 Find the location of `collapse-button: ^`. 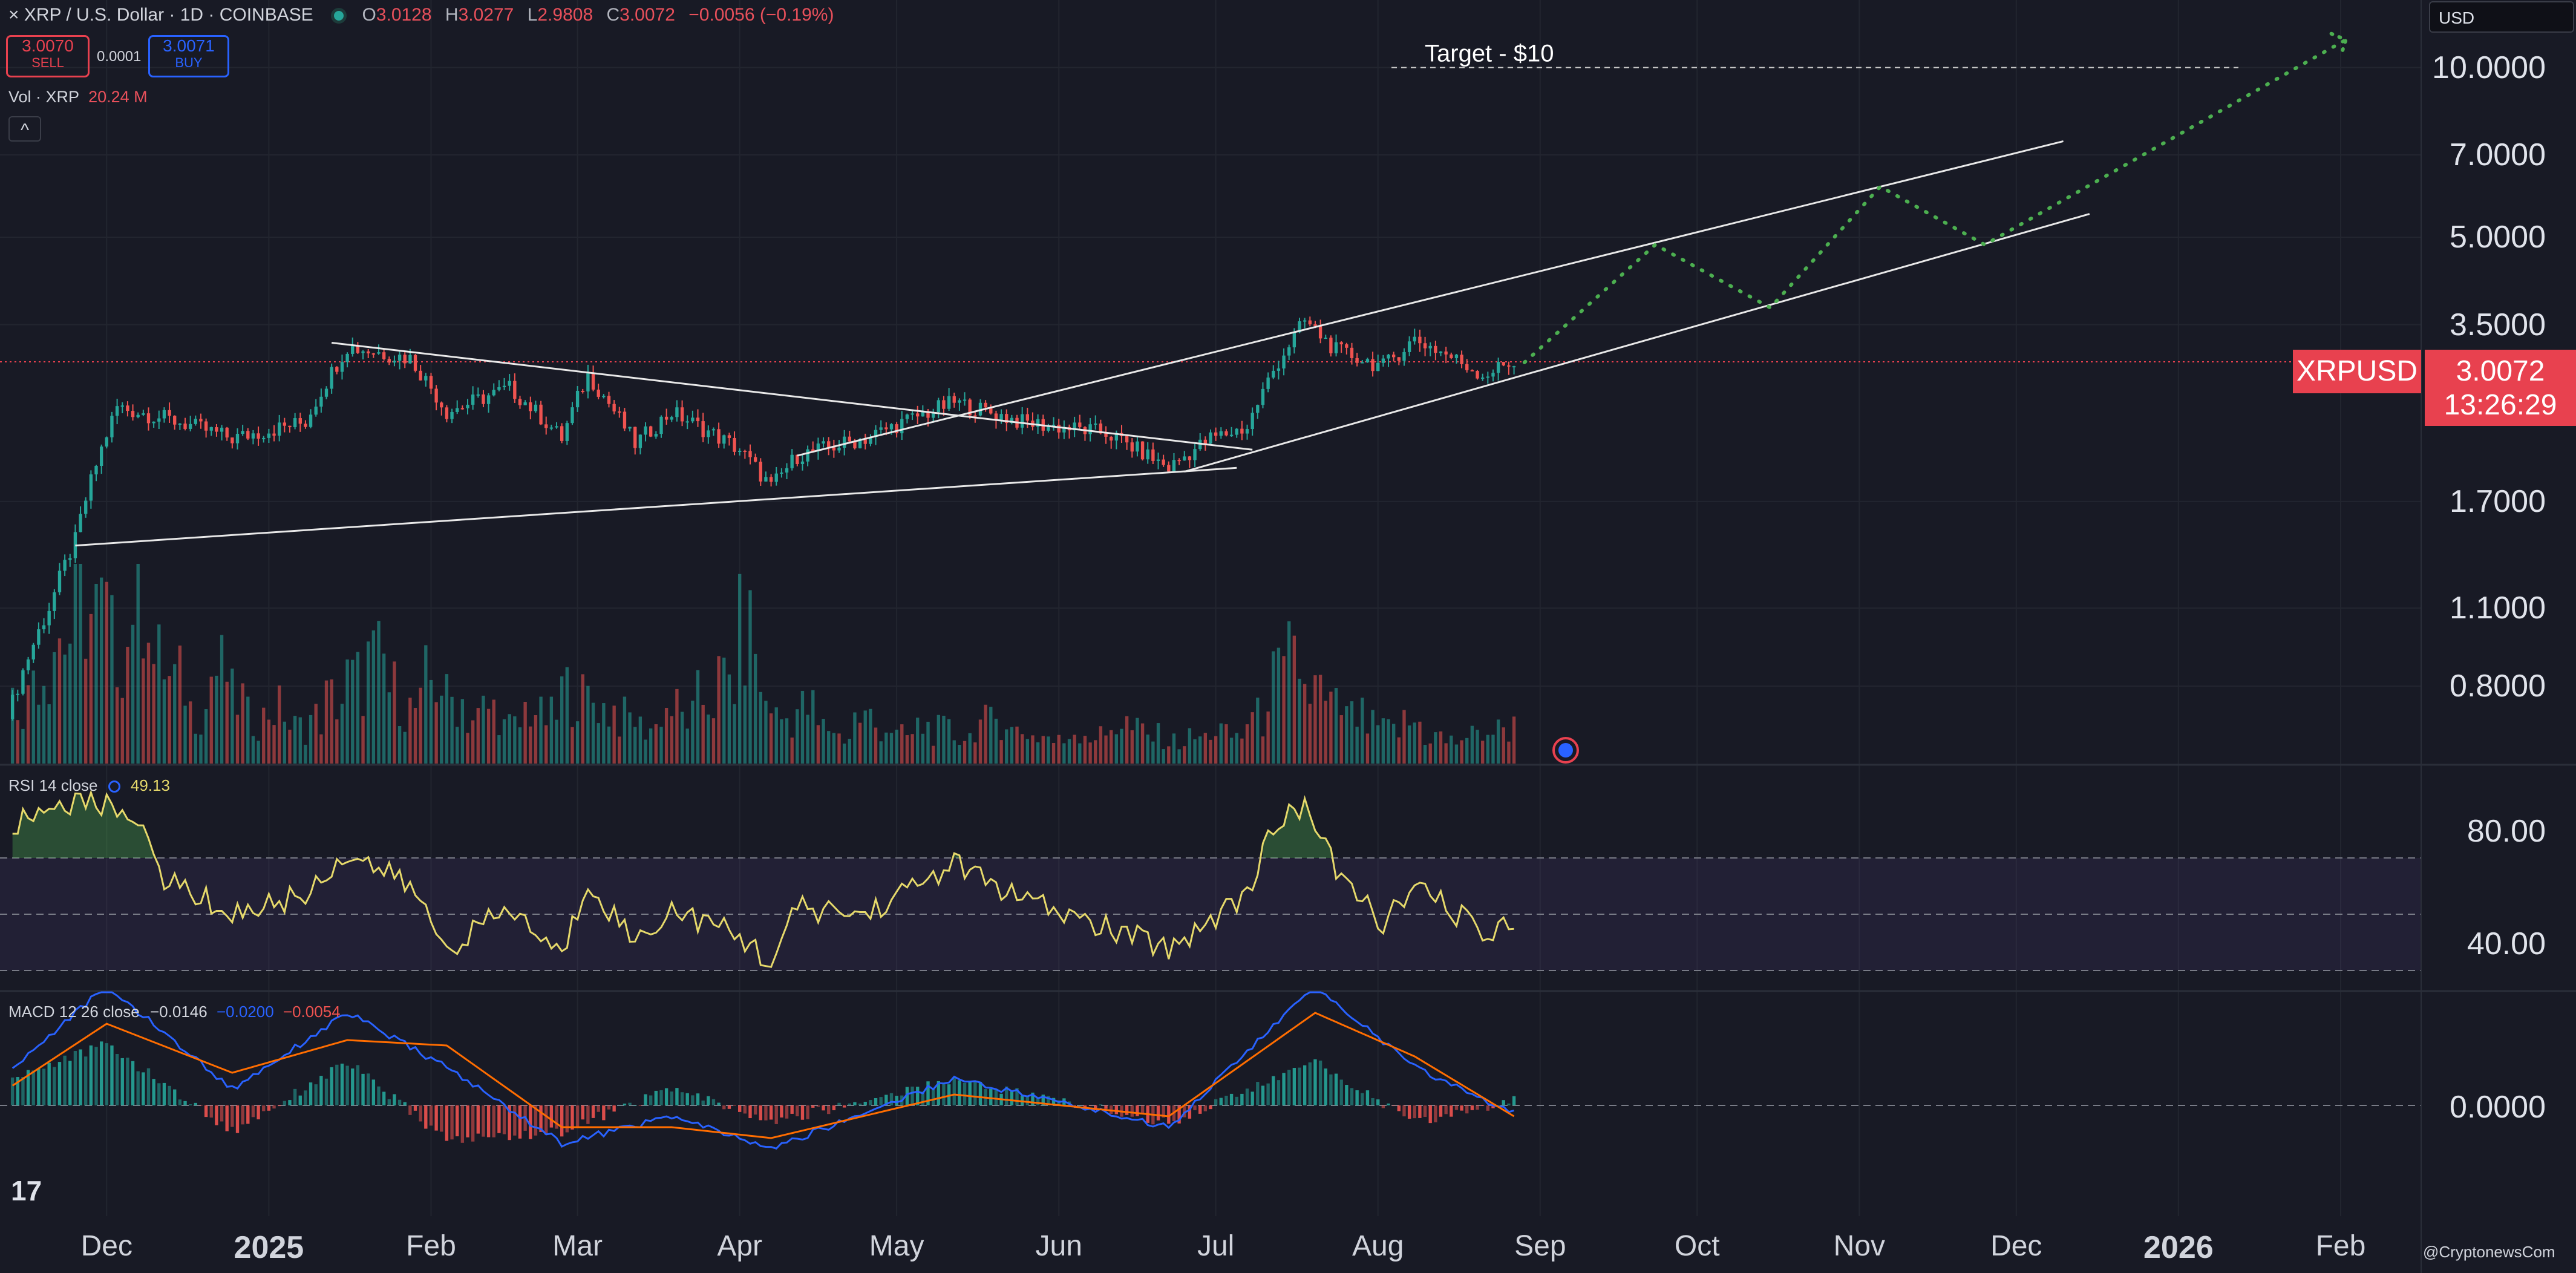

collapse-button: ^ is located at coordinates (24, 129).